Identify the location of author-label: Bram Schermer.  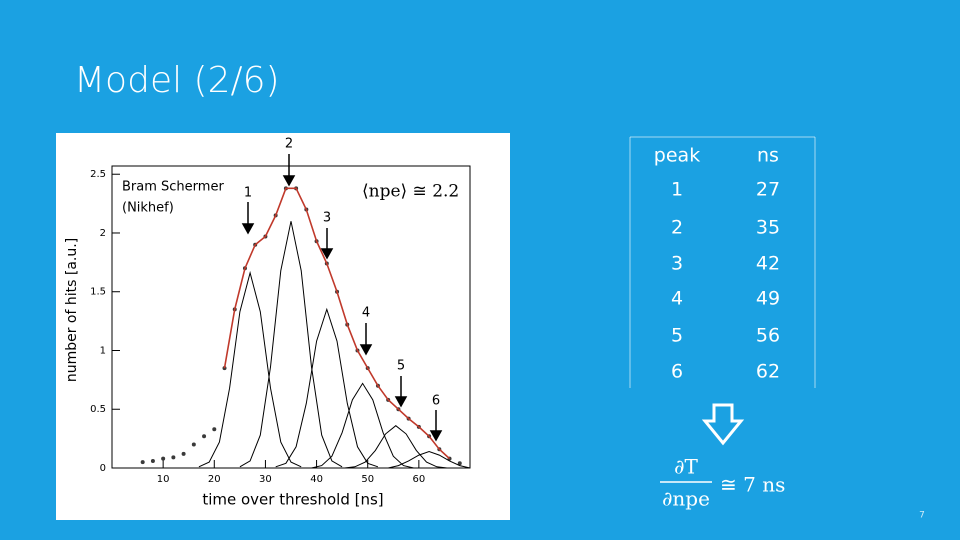
(173, 187).